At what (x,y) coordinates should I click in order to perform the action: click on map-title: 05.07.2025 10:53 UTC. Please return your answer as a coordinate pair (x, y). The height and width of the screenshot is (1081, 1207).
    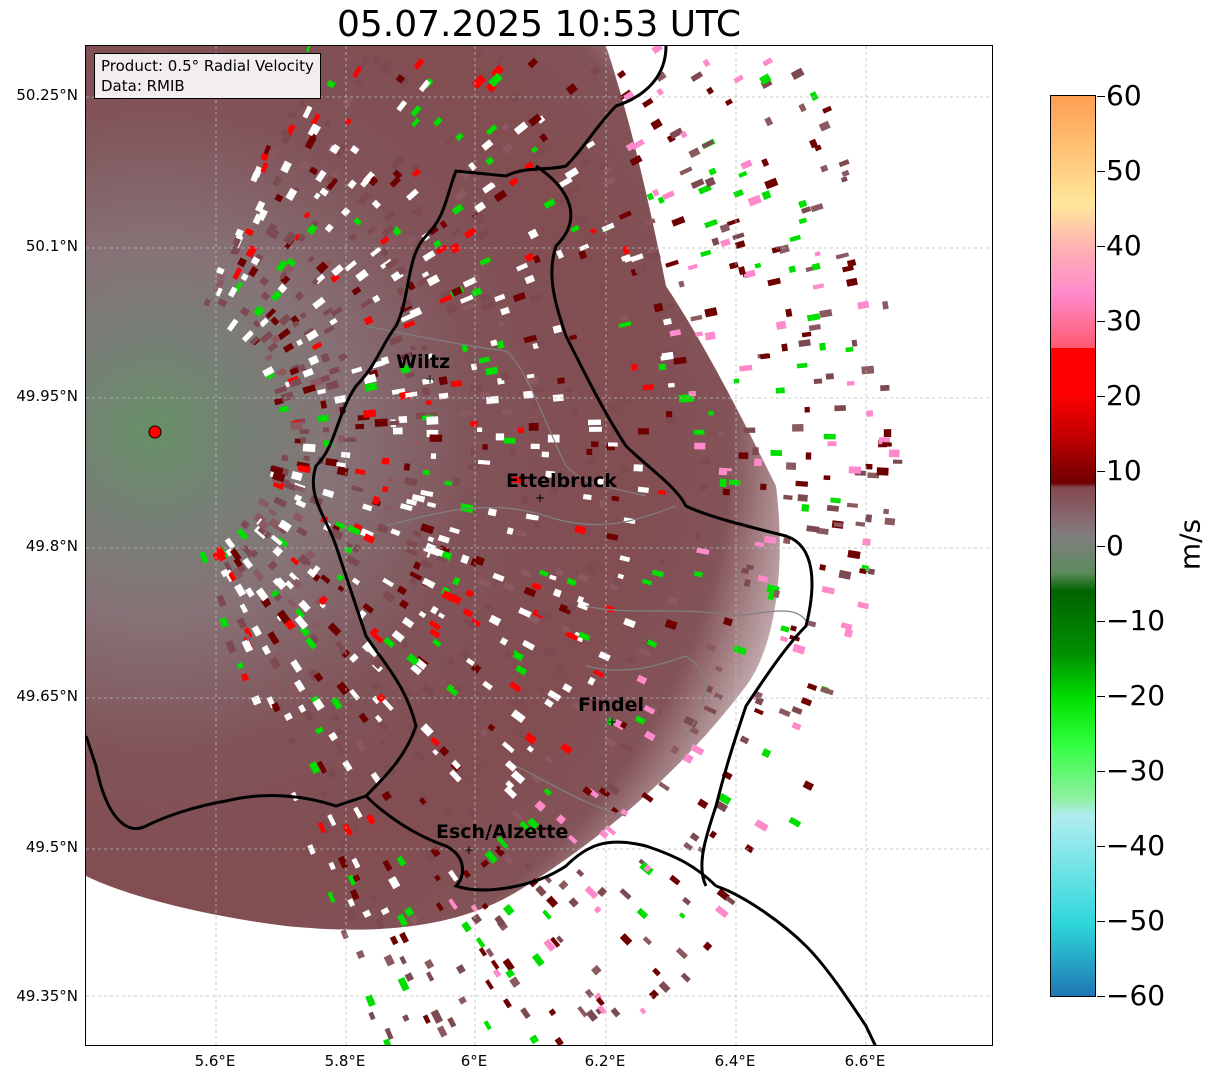
    Looking at the image, I should click on (539, 24).